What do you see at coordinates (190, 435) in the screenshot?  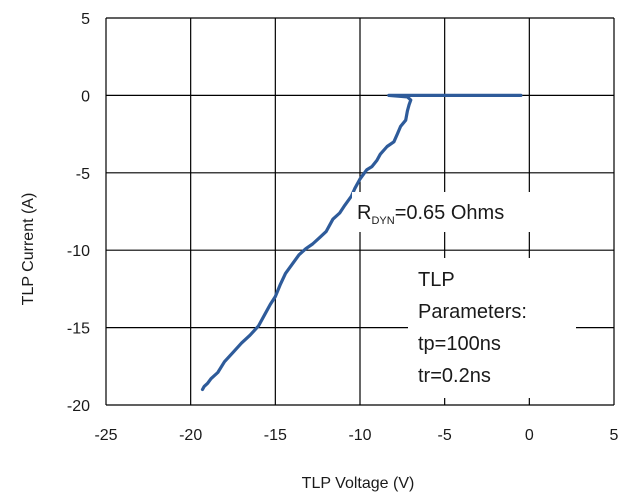 I see `x-tick-label: -20` at bounding box center [190, 435].